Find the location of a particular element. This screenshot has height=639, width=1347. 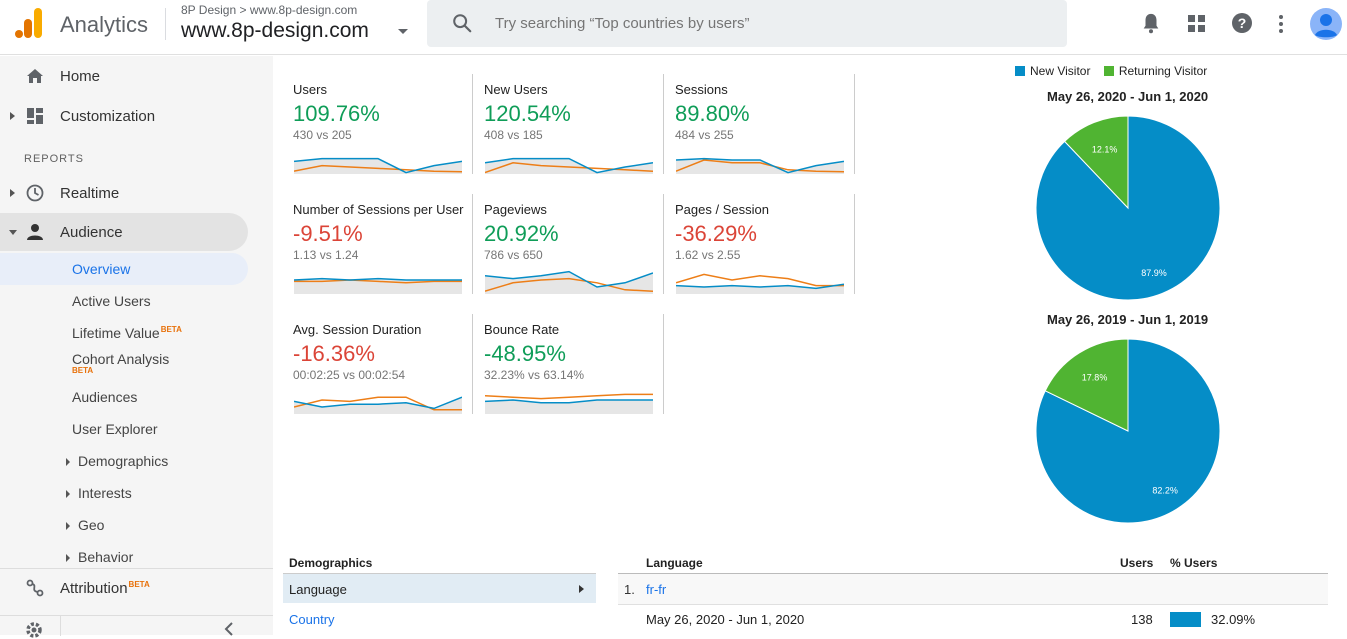

sidebar-item-demographics: Demographics is located at coordinates (117, 461).